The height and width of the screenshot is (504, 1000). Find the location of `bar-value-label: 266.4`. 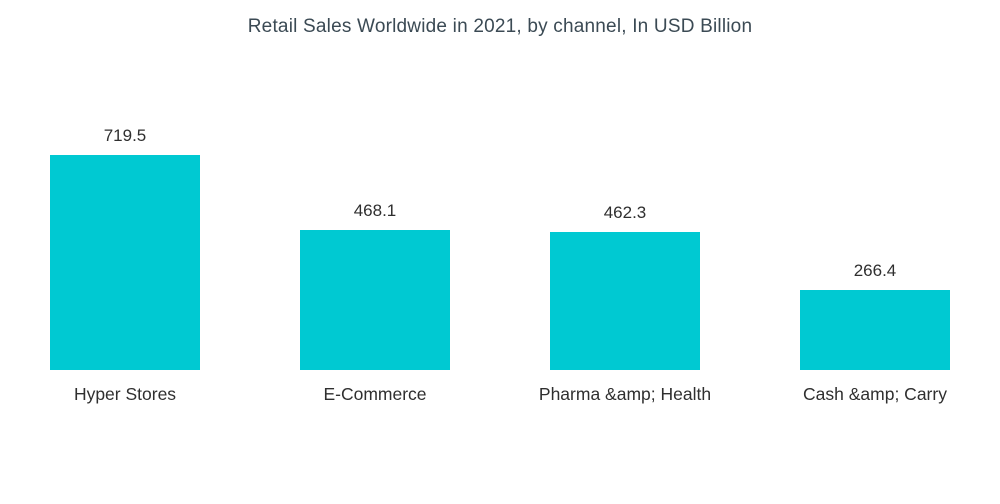

bar-value-label: 266.4 is located at coordinates (875, 270).